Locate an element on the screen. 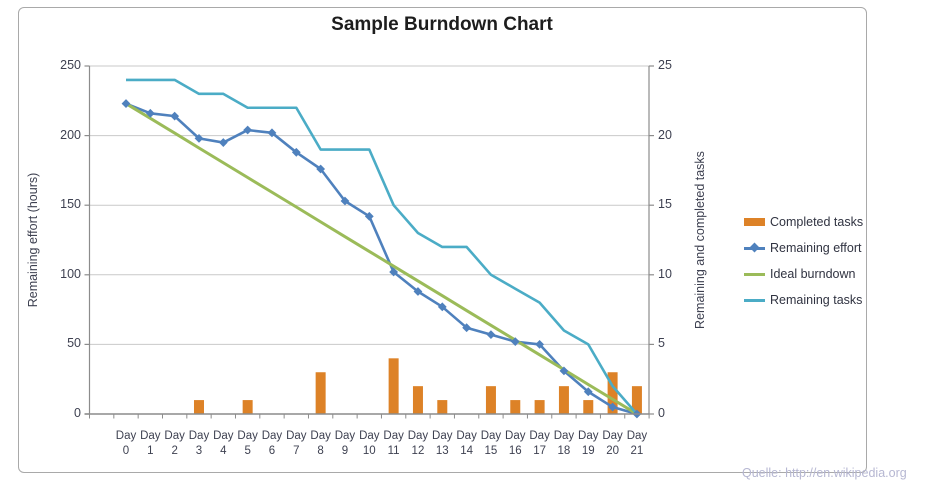 The height and width of the screenshot is (492, 926). left-axis-tick-label: 150 is located at coordinates (70, 204).